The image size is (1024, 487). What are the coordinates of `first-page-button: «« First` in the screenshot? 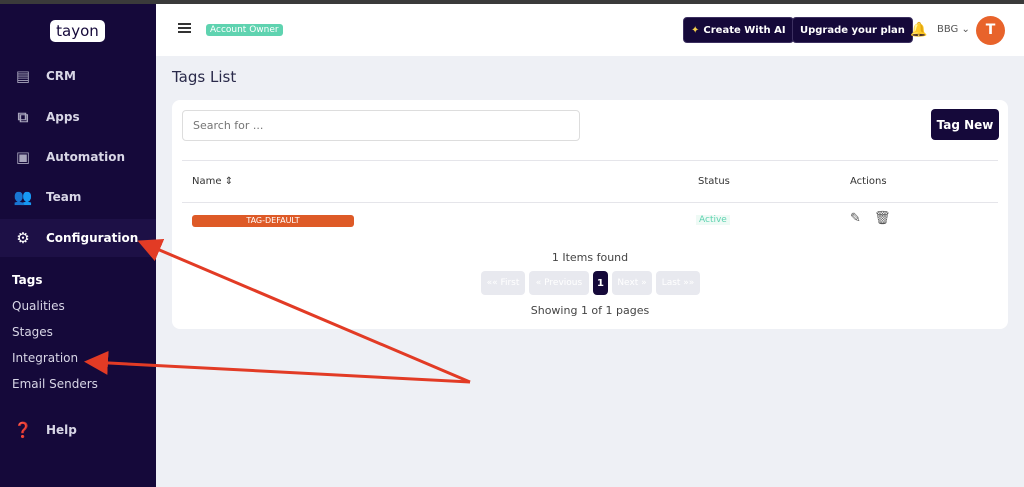 It's located at (503, 283).